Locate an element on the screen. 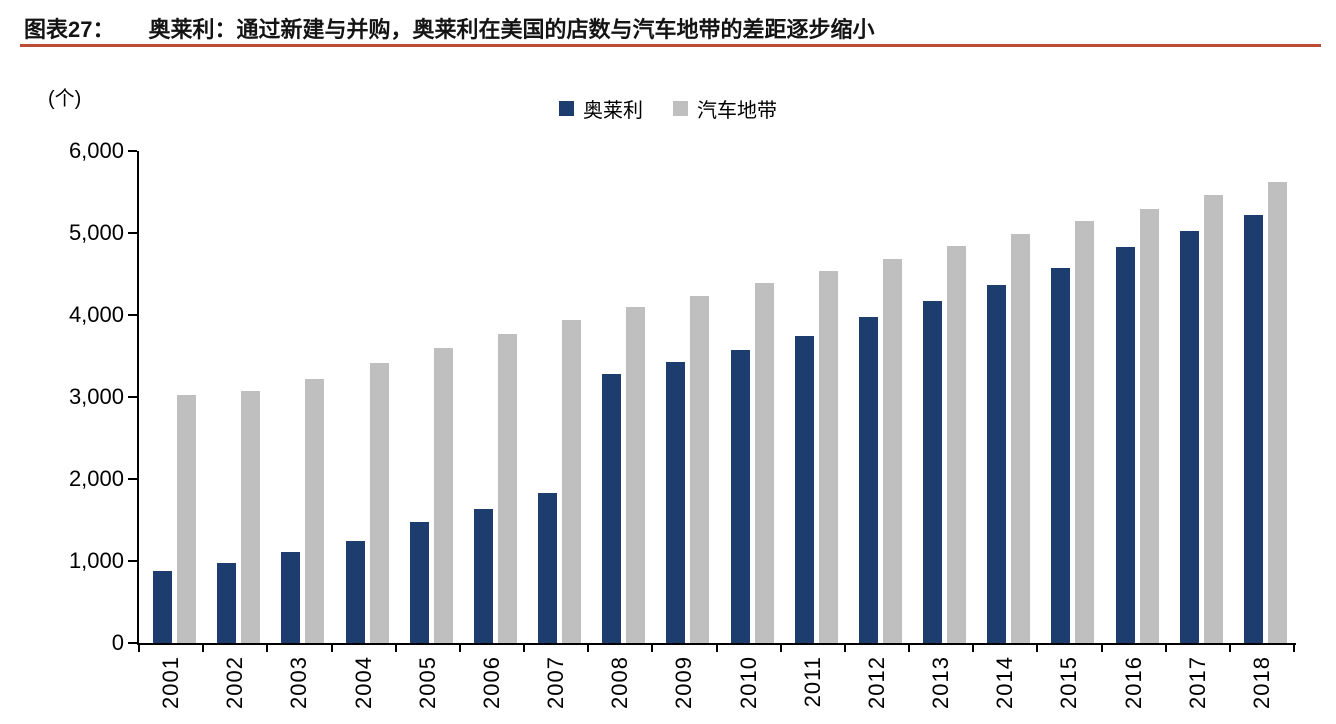 The image size is (1336, 724). bar-autozone-2012 is located at coordinates (892, 451).